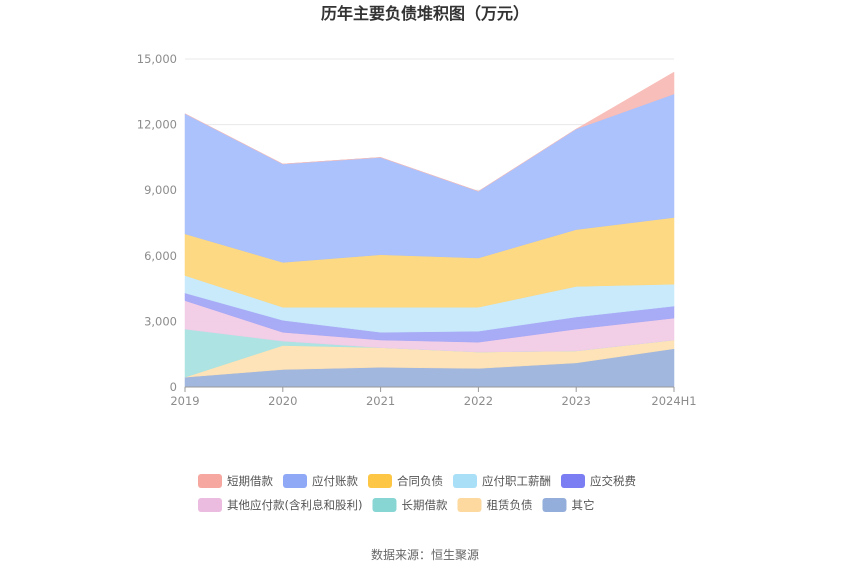 The image size is (850, 575). What do you see at coordinates (250, 481) in the screenshot?
I see `legend-label: 短期借款` at bounding box center [250, 481].